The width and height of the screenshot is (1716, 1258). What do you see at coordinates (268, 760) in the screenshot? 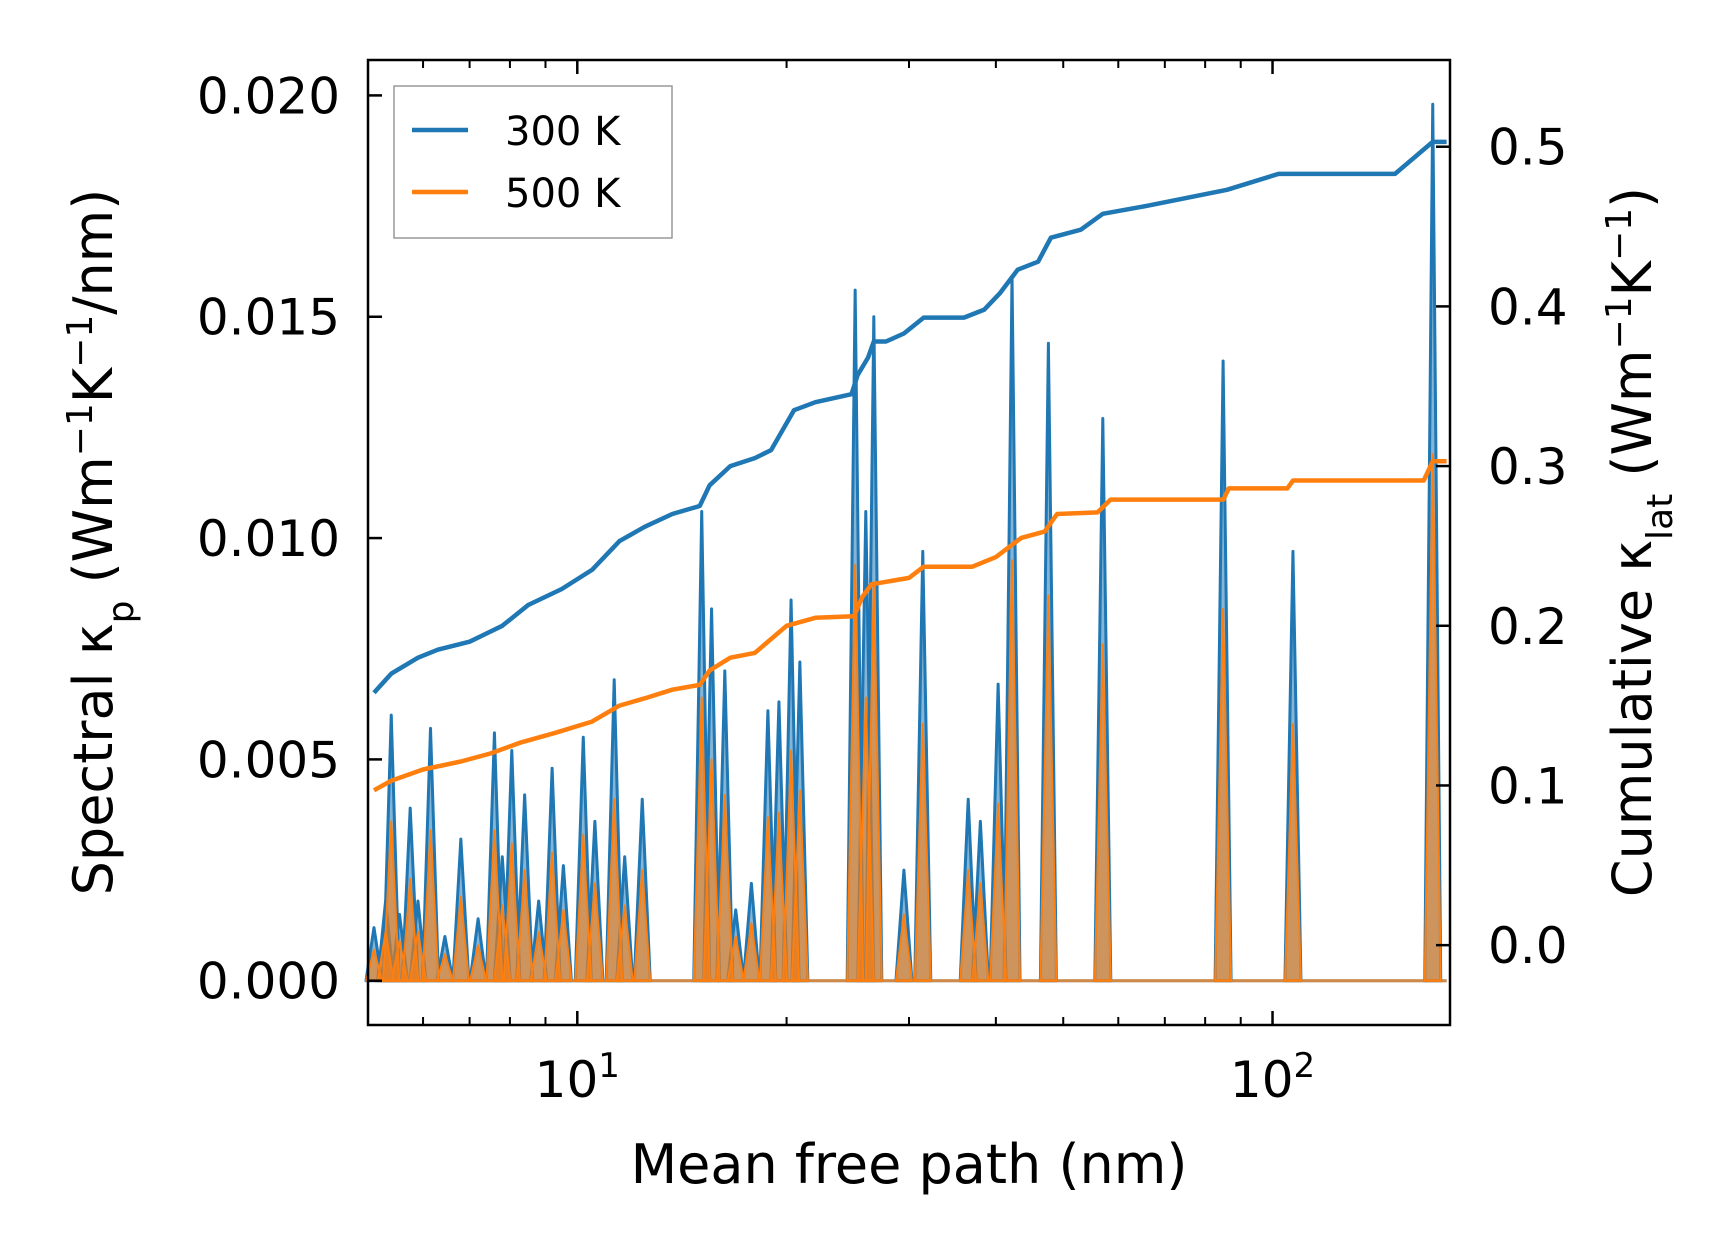
I see `y-left-tick-label: 0.005` at bounding box center [268, 760].